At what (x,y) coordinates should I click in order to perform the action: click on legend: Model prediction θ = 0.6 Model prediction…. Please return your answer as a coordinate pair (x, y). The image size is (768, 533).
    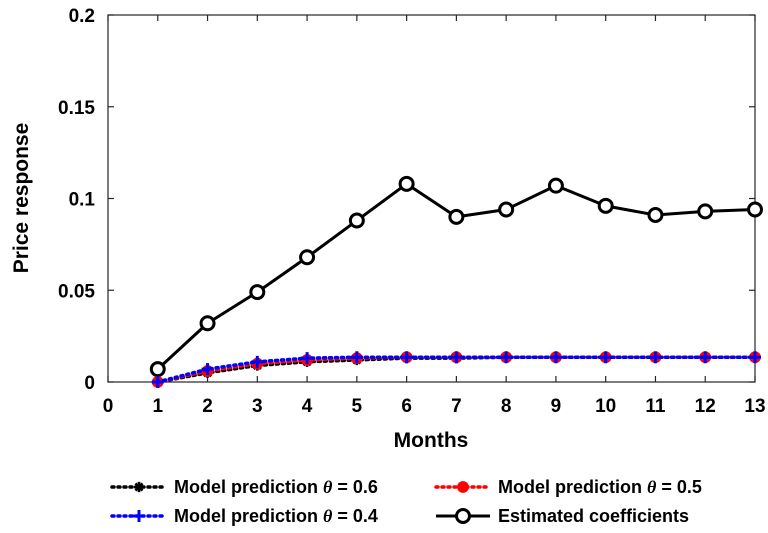
    Looking at the image, I should click on (406, 501).